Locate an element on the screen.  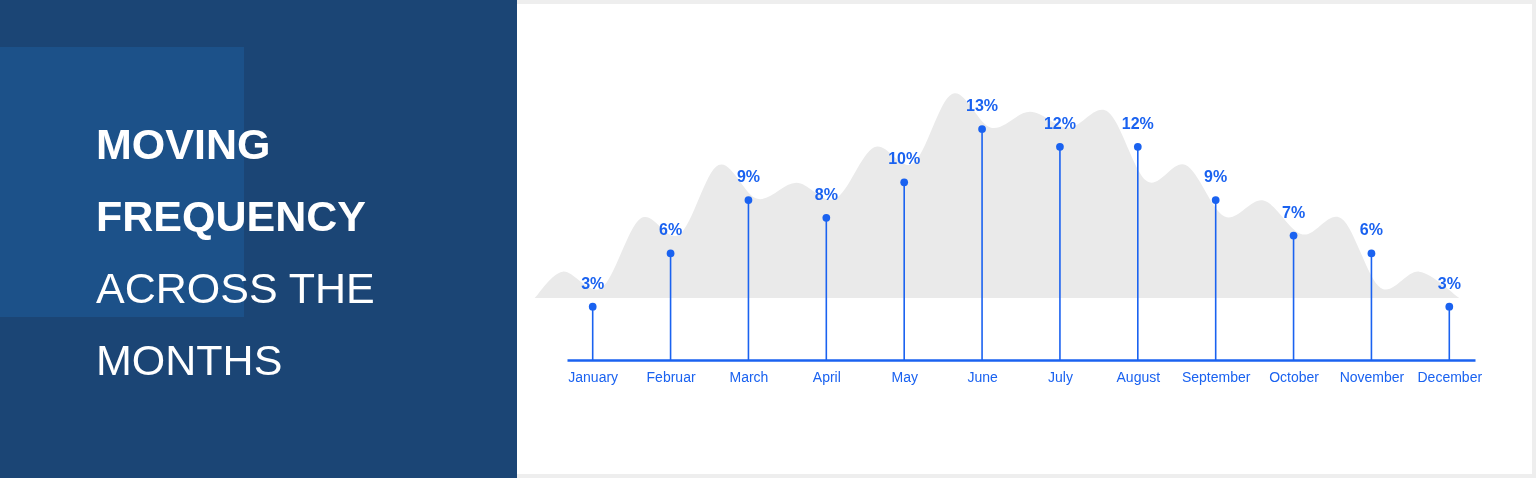
x-tick-label: July is located at coordinates (1060, 376).